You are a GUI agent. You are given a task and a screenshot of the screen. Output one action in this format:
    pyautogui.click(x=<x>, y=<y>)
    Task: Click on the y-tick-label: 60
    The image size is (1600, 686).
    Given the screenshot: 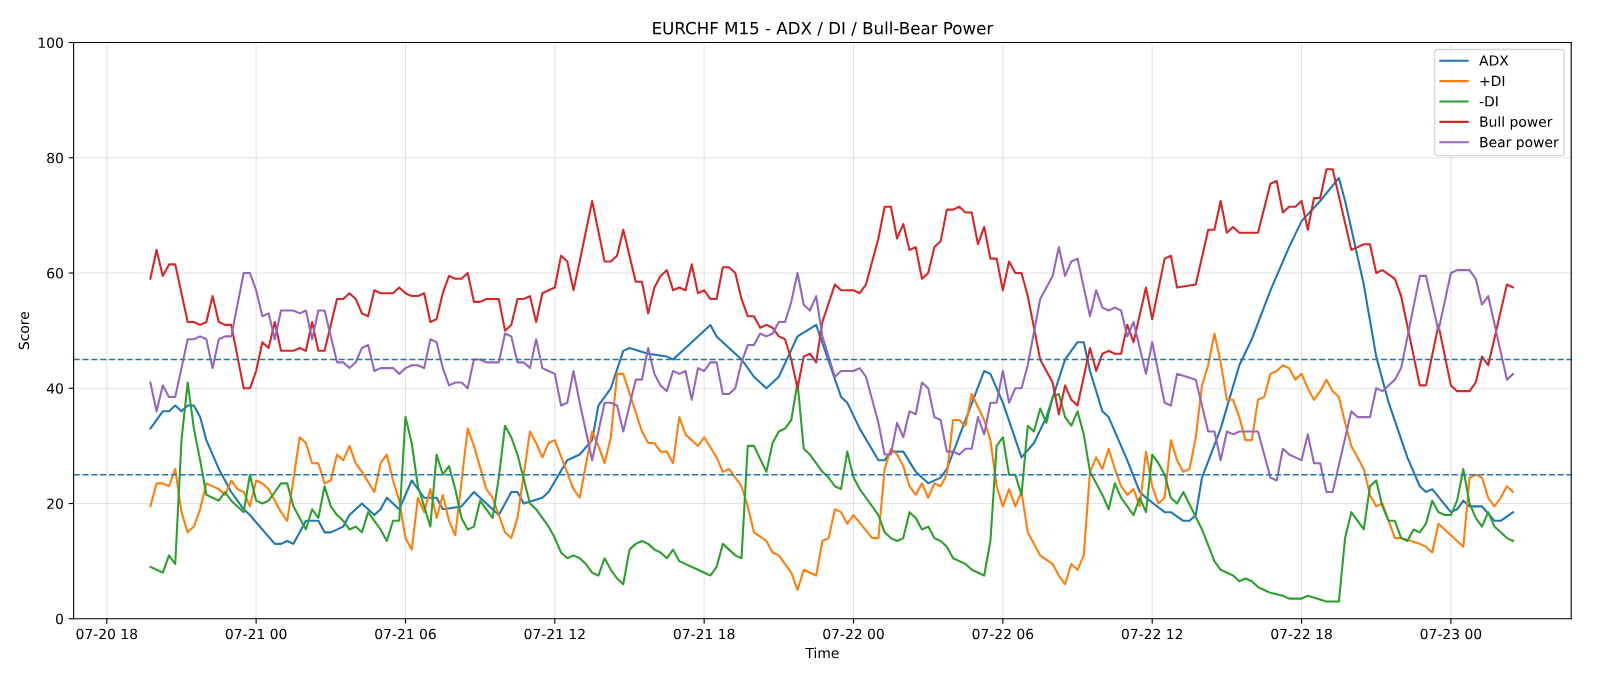 What is the action you would take?
    pyautogui.click(x=55, y=273)
    